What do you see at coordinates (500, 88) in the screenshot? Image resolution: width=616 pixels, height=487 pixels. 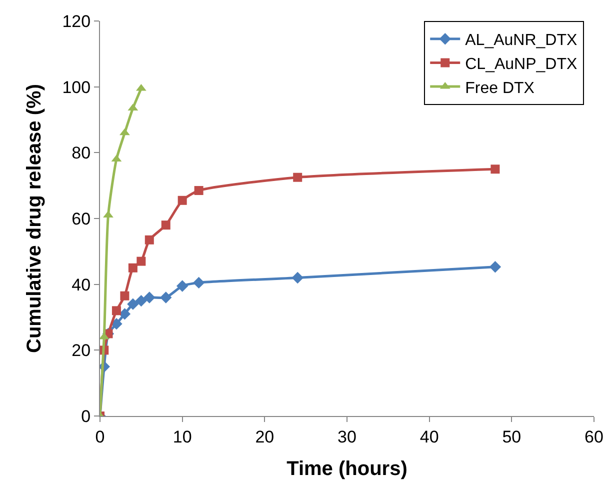 I see `legend-label: Free DTX` at bounding box center [500, 88].